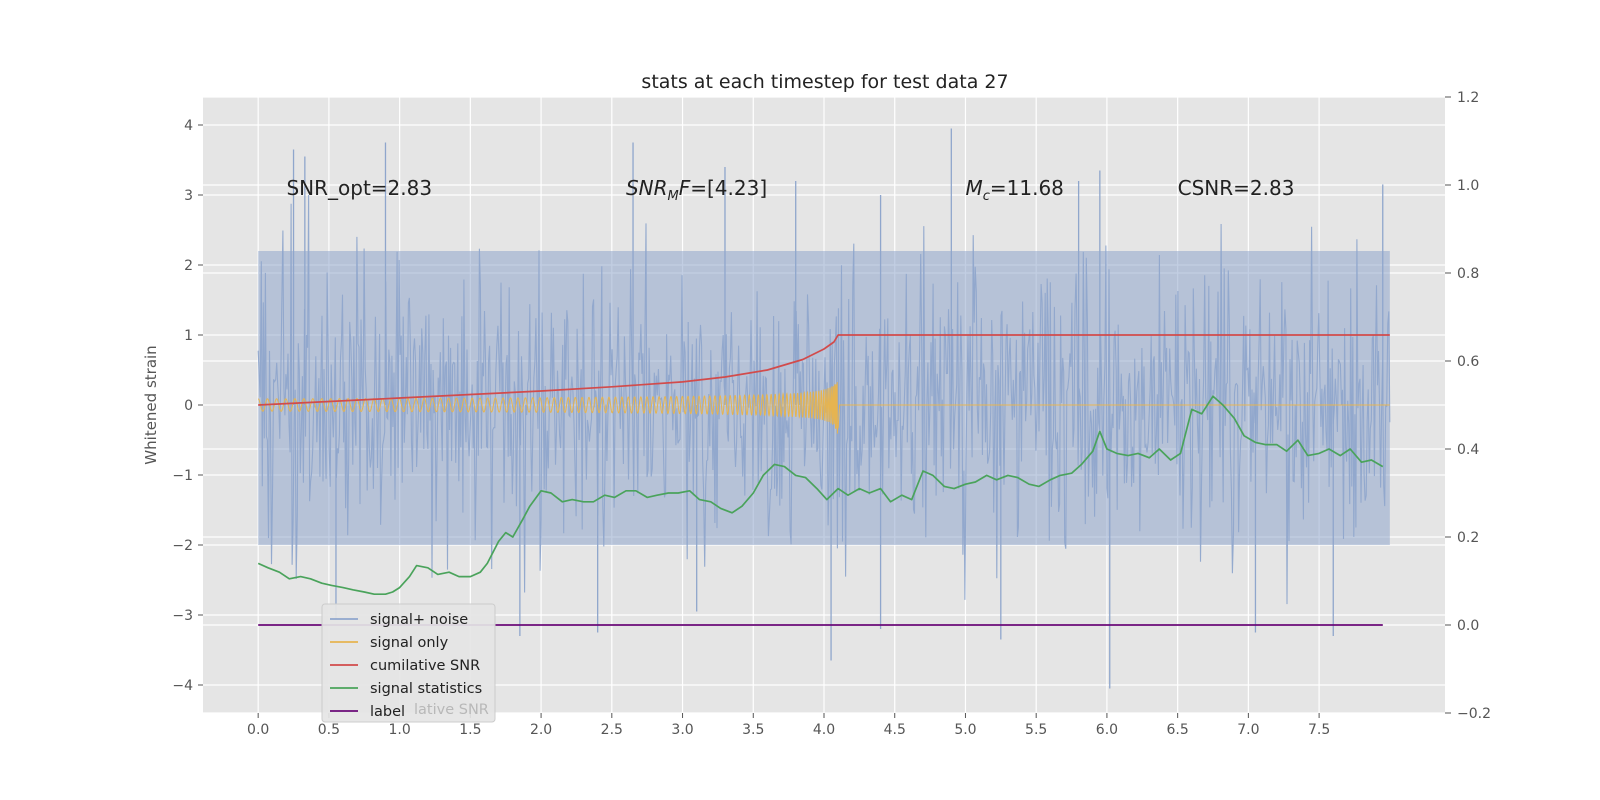 Image resolution: width=1600 pixels, height=800 pixels. Describe the element at coordinates (182, 616) in the screenshot. I see `y-tick-label: −3` at that location.